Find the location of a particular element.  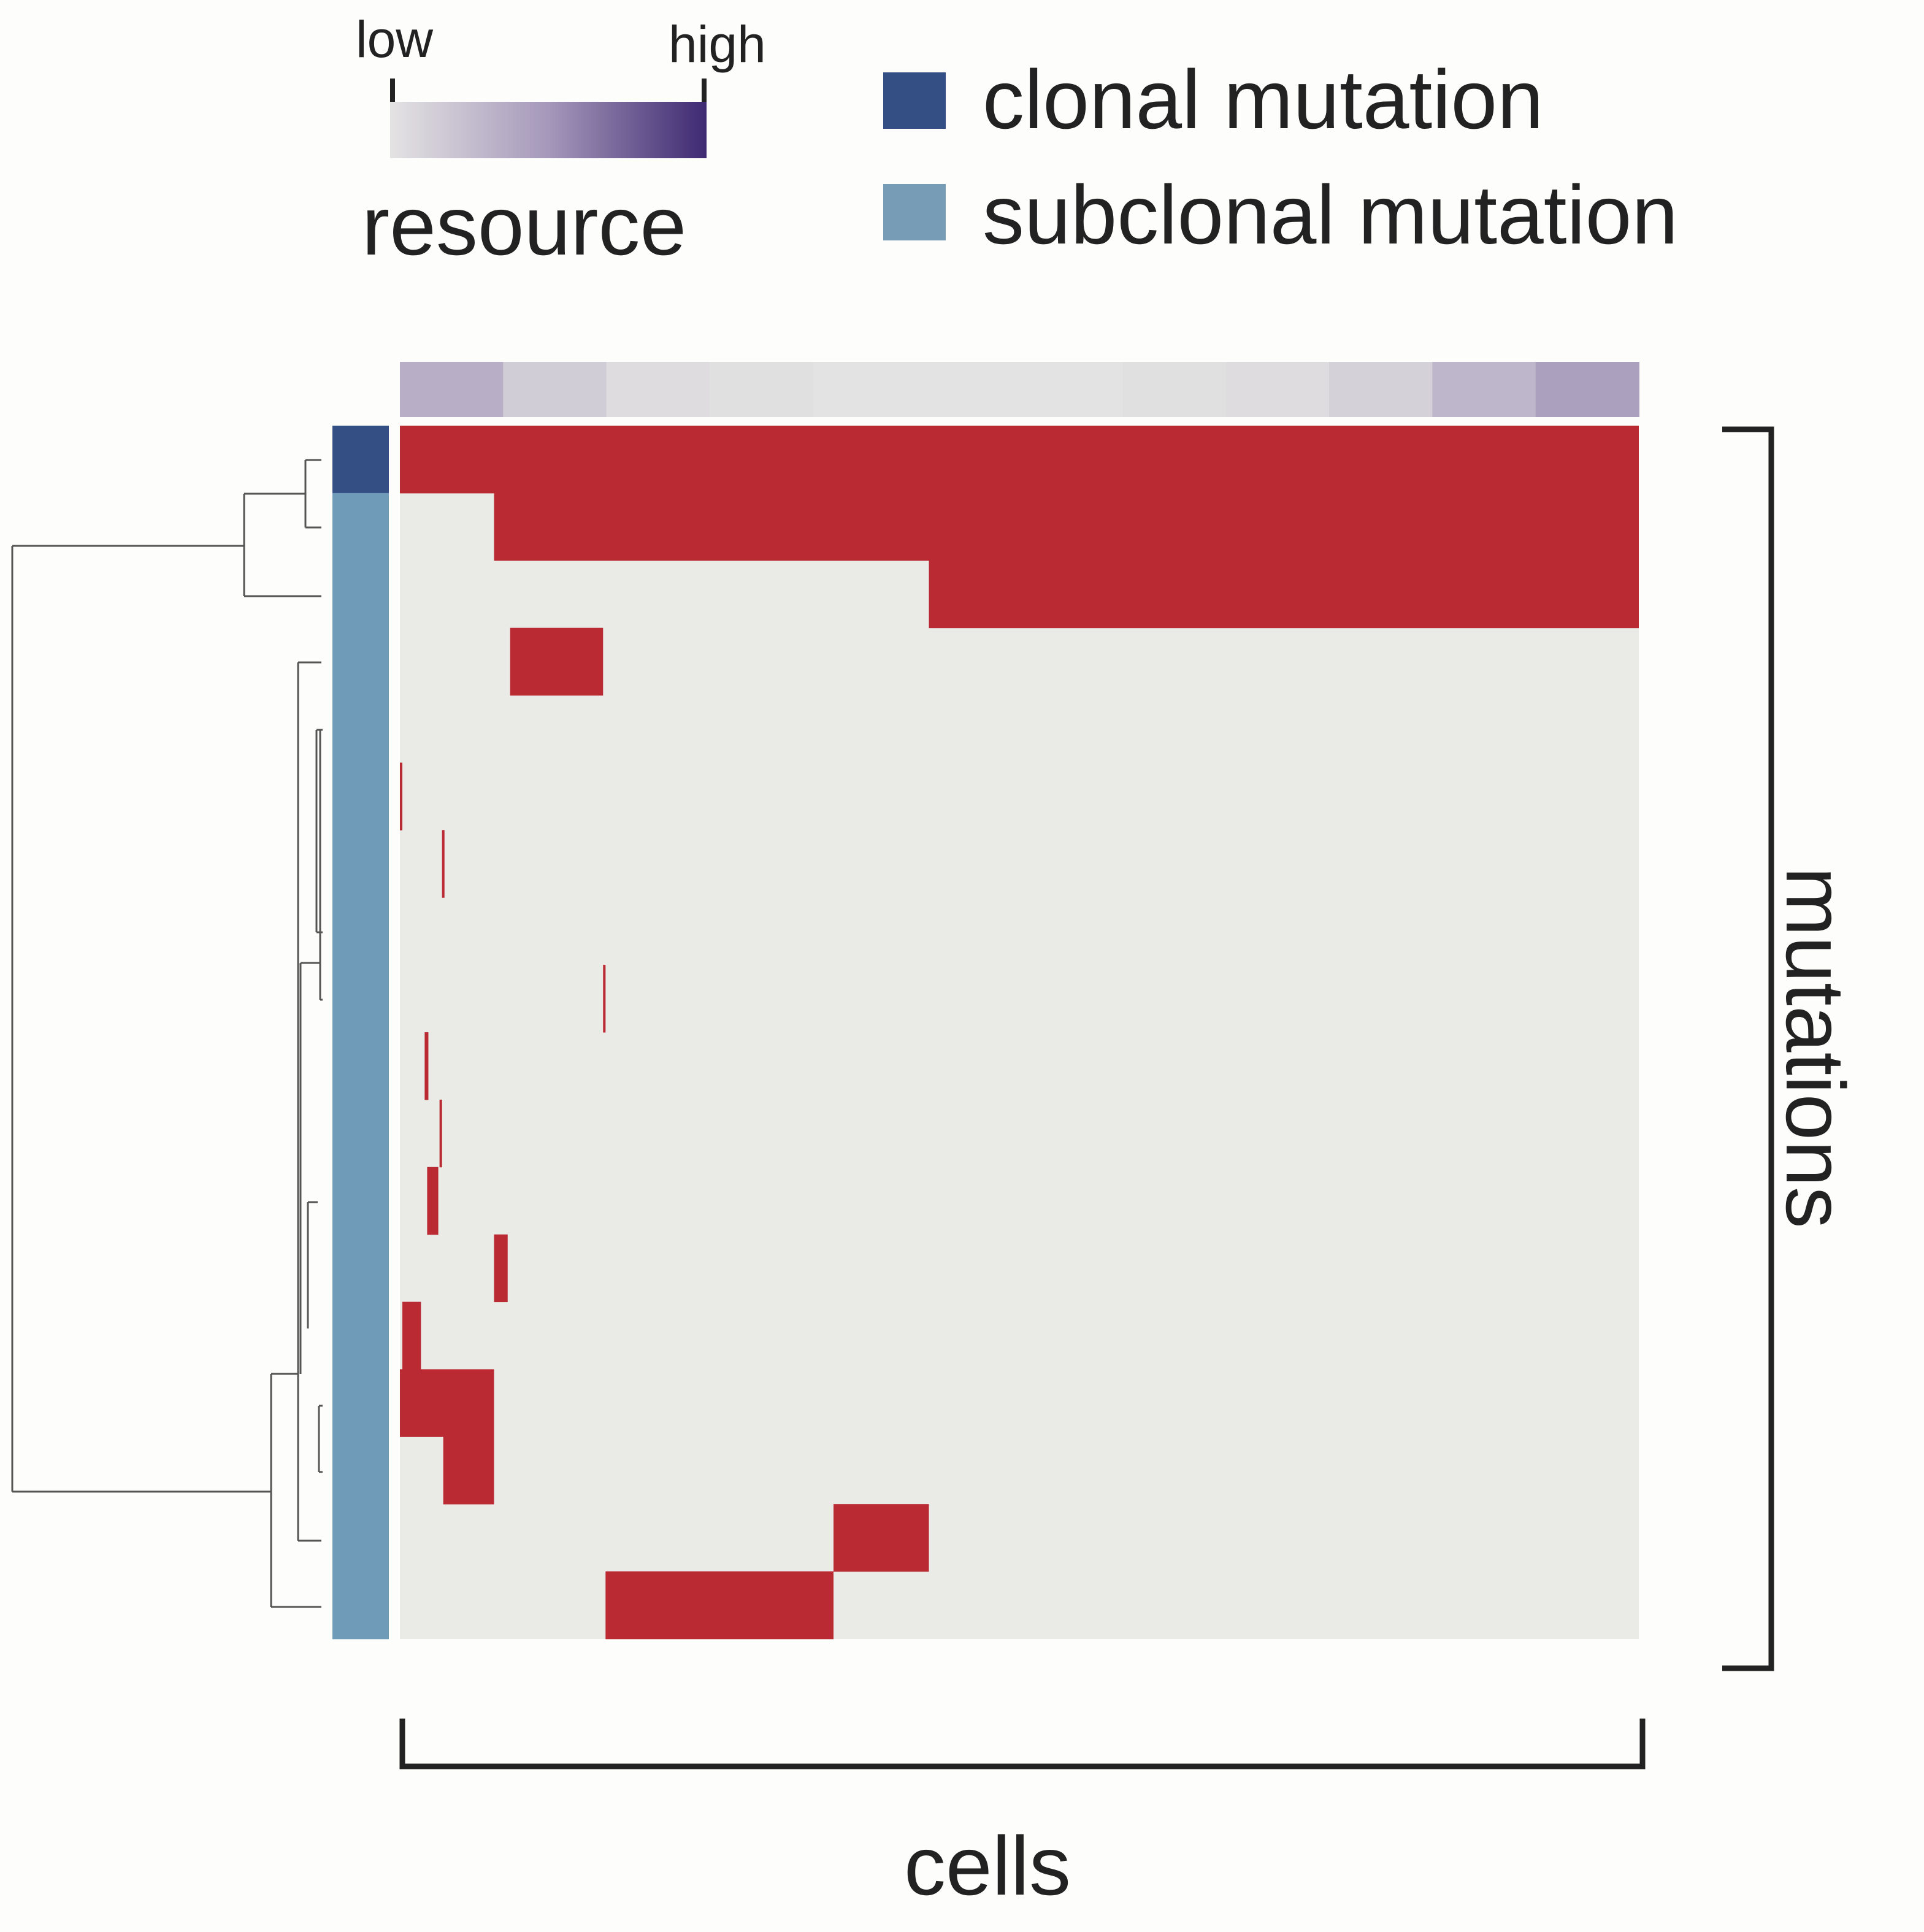

legend-label-clonal: clonal mutation is located at coordinates (1264, 99).